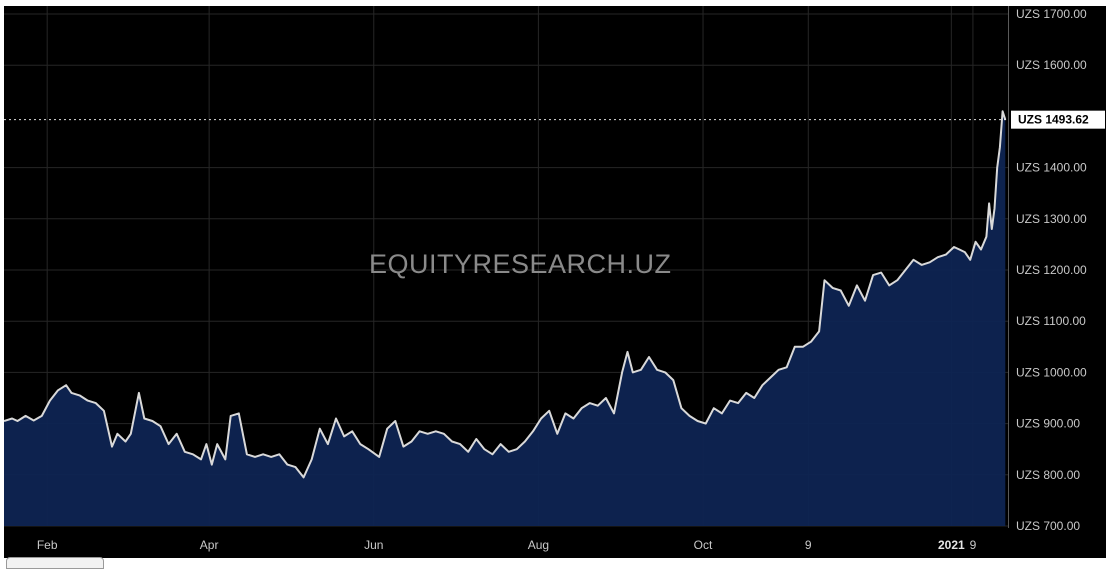 This screenshot has height=569, width=1111. I want to click on x-axis: Feb Apr Jun Aug Oct 9 2021 9, so click(507, 545).